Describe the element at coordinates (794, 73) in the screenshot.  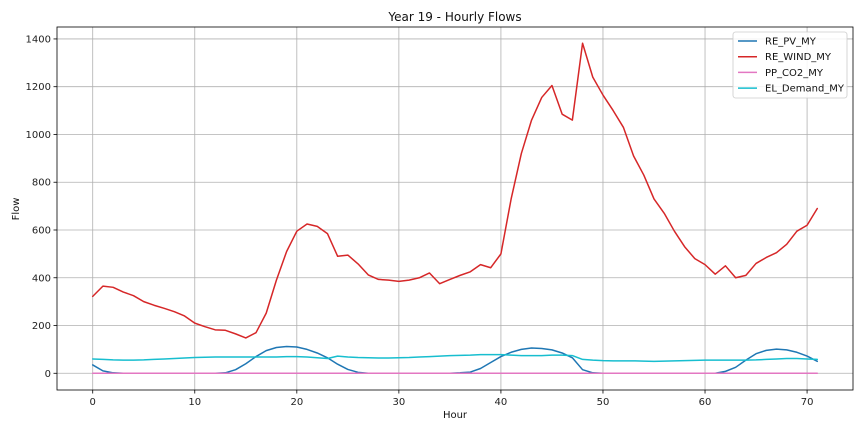
I see `legend-label: PP_CO2_MY` at that location.